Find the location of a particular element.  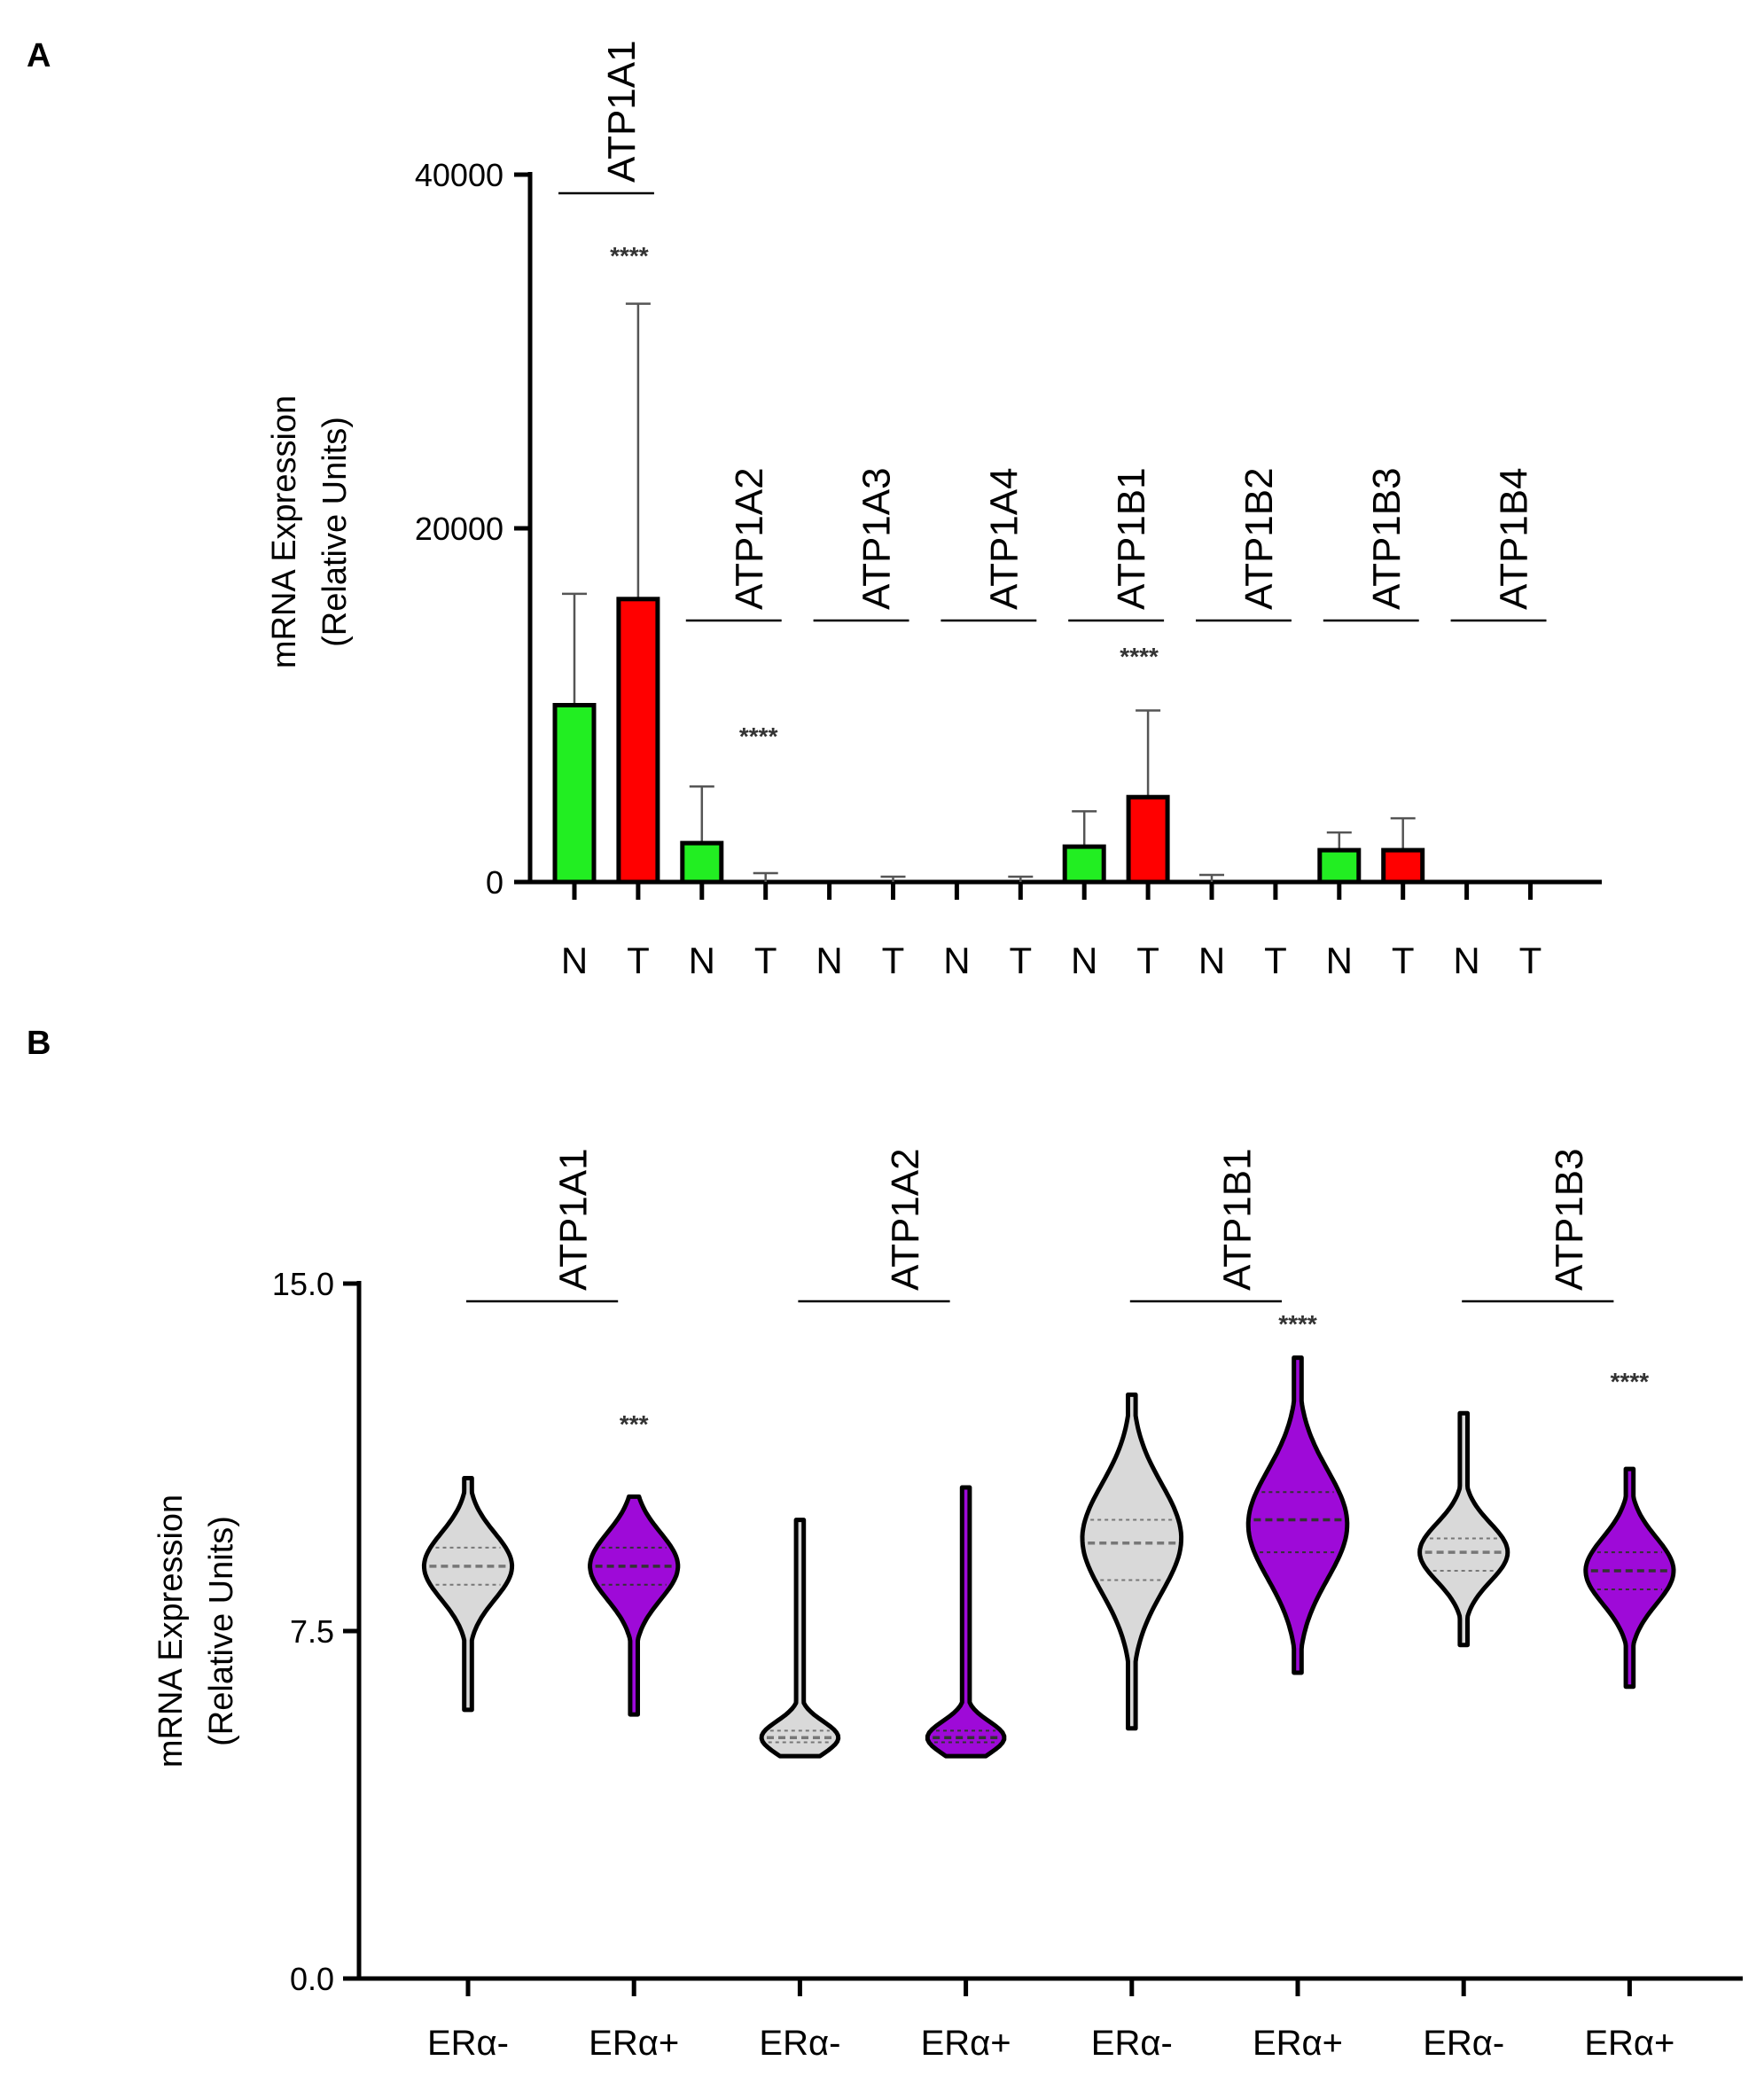

y-tick-label: 0.0 is located at coordinates (312, 1979).